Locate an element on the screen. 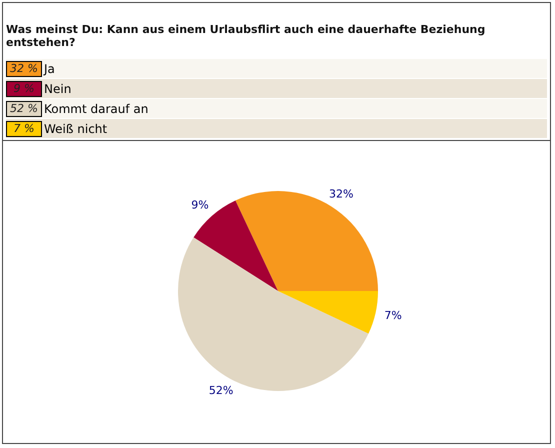  data-label: 32% is located at coordinates (341, 194).